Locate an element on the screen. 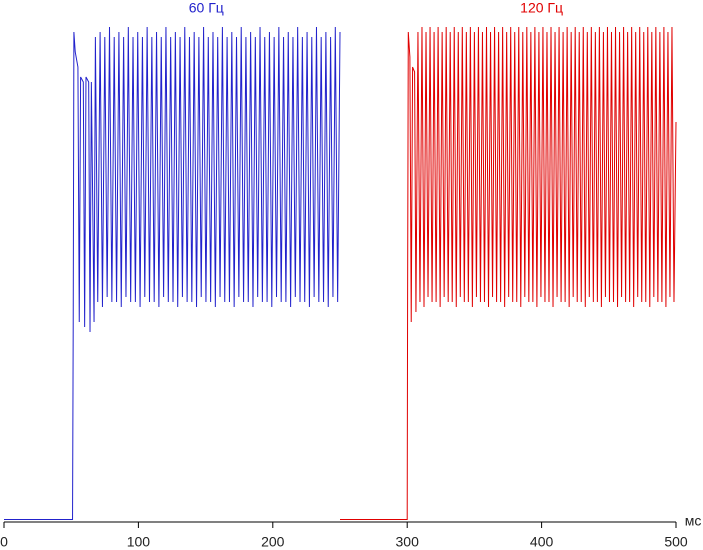 The height and width of the screenshot is (550, 703). x-axis-label: мс is located at coordinates (693, 521).